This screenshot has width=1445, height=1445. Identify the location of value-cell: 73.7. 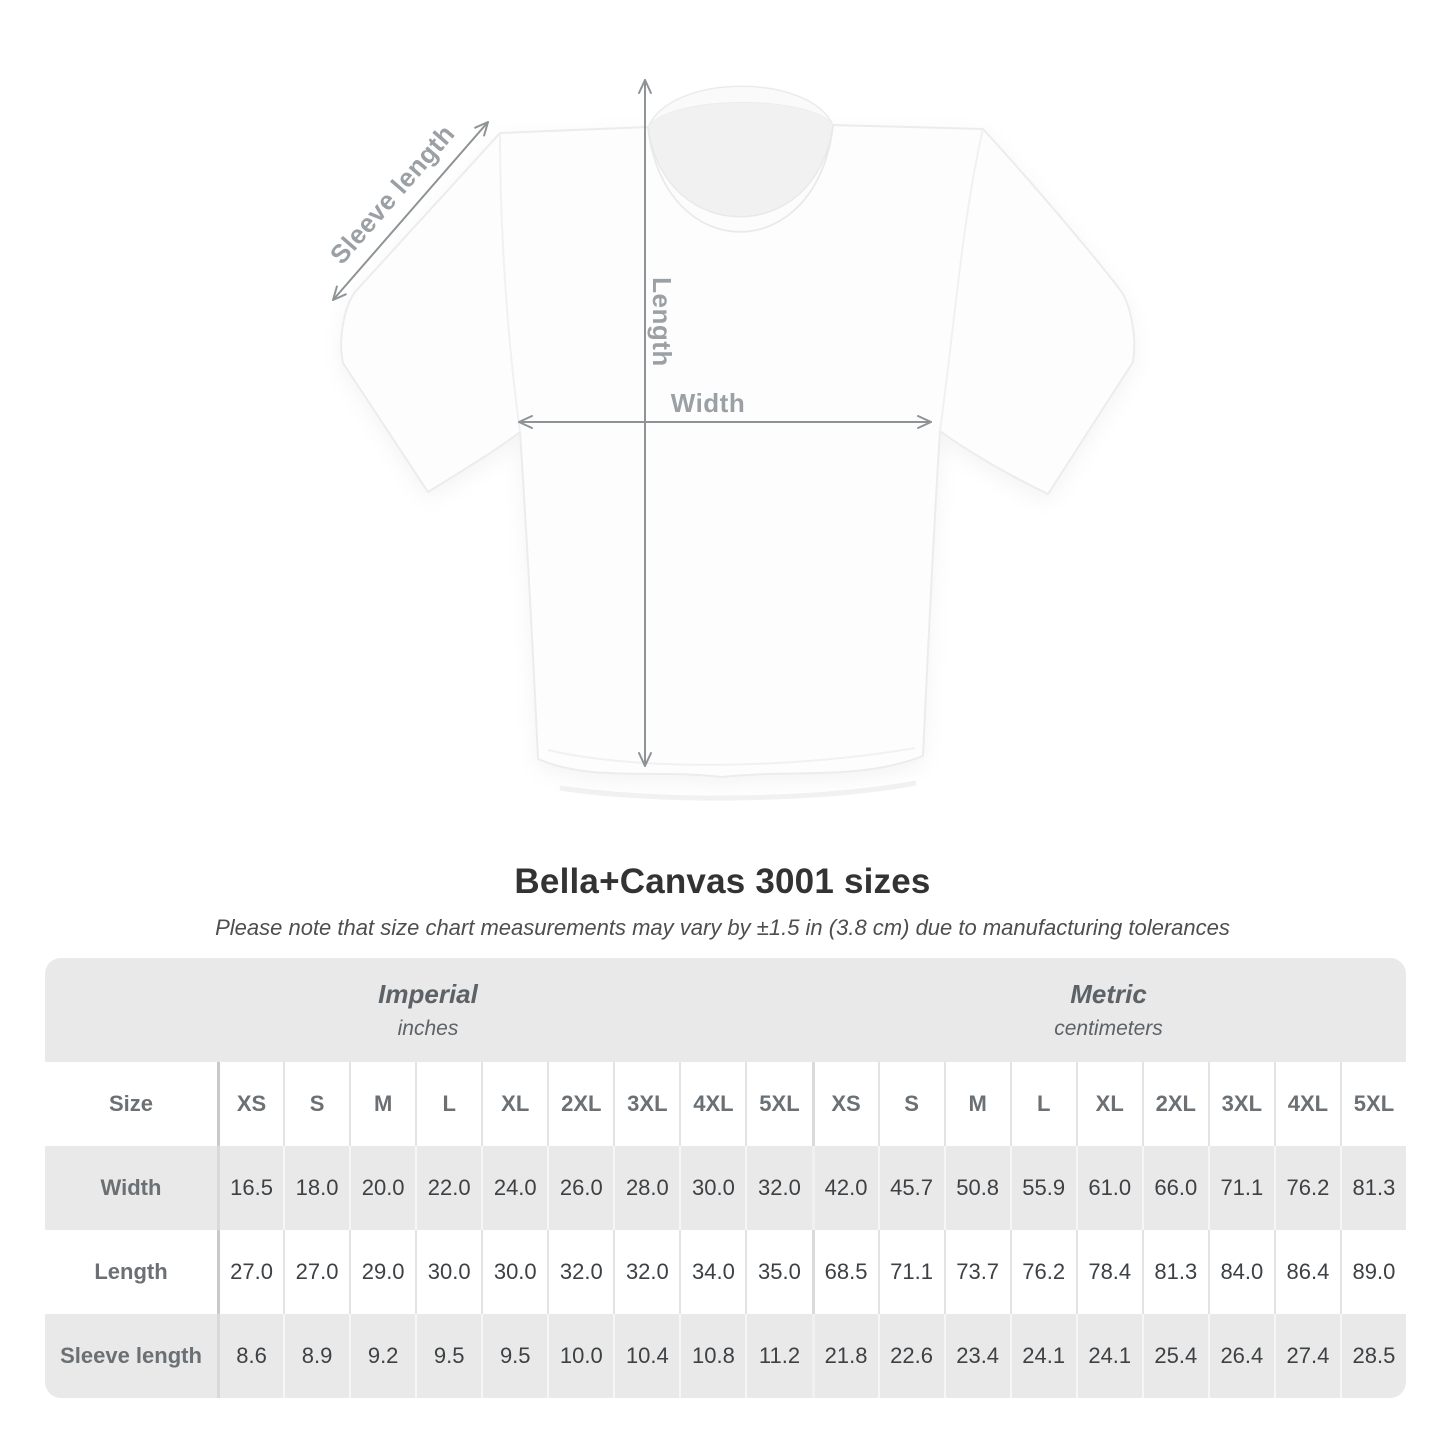
(976, 1272).